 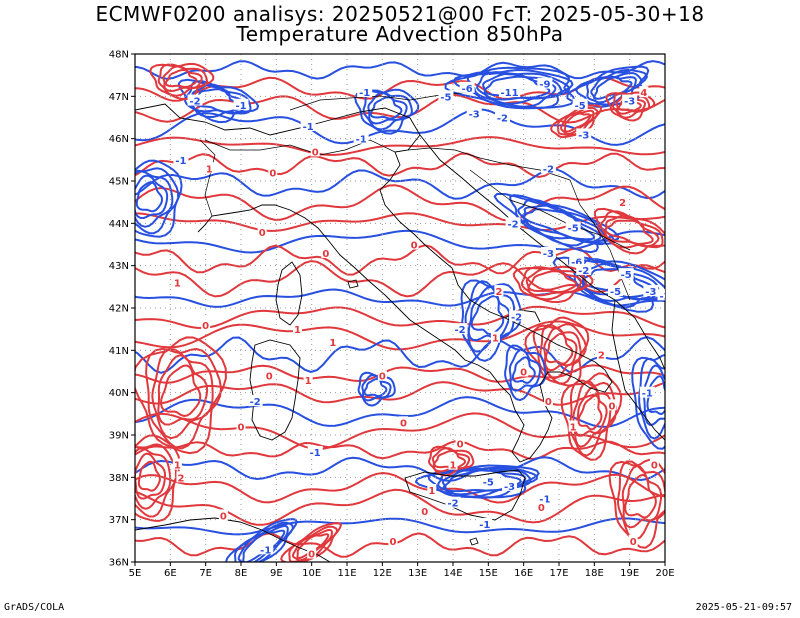 I want to click on x-tick-label: 9E, so click(x=276, y=573).